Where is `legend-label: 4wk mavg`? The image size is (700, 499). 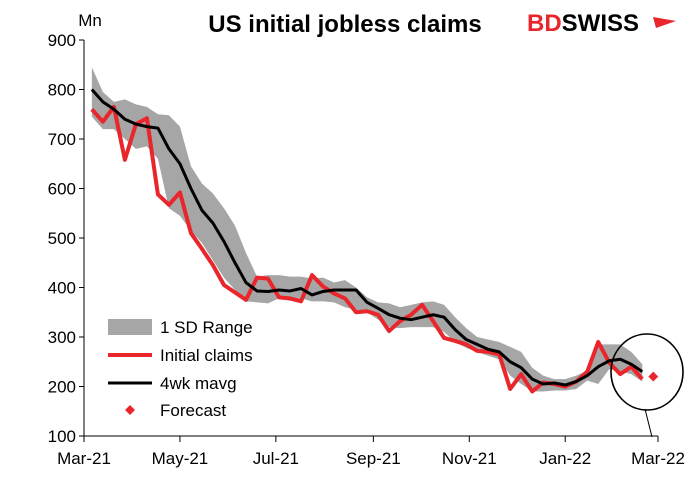
legend-label: 4wk mavg is located at coordinates (198, 383).